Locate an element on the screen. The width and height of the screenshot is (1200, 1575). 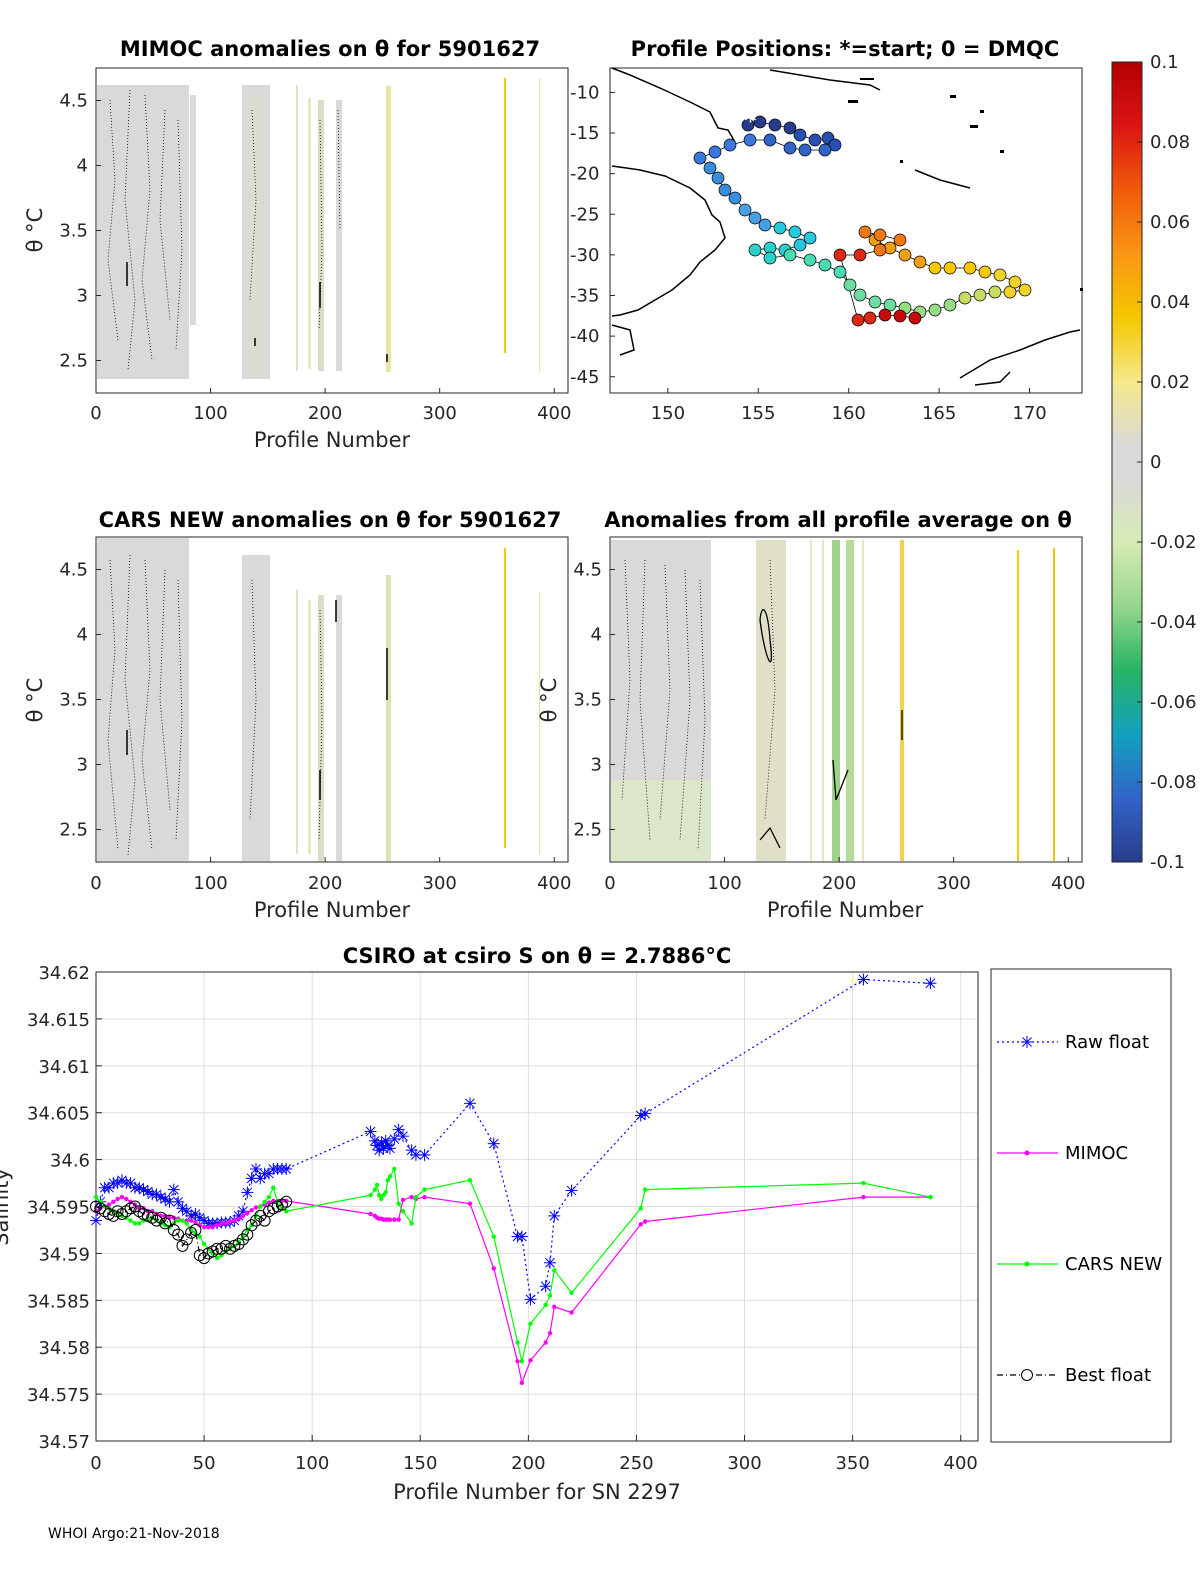
cars-xticks: 0 100 200 300 400 is located at coordinates (330, 875).